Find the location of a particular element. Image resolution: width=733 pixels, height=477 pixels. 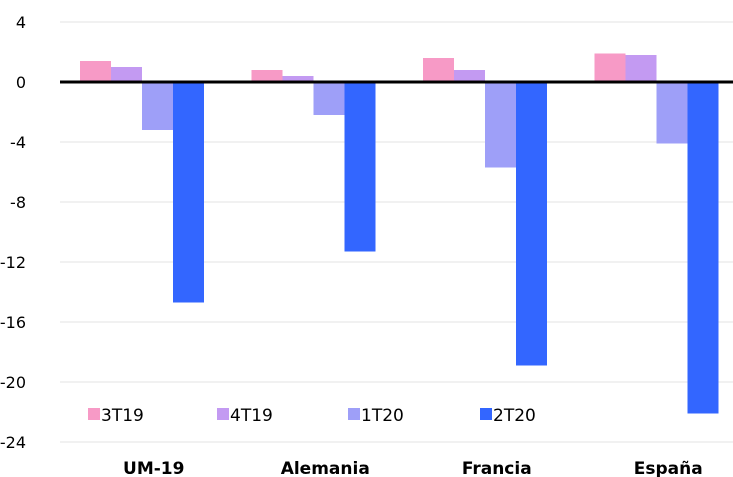

legend-label: 4T19 is located at coordinates (251, 416).